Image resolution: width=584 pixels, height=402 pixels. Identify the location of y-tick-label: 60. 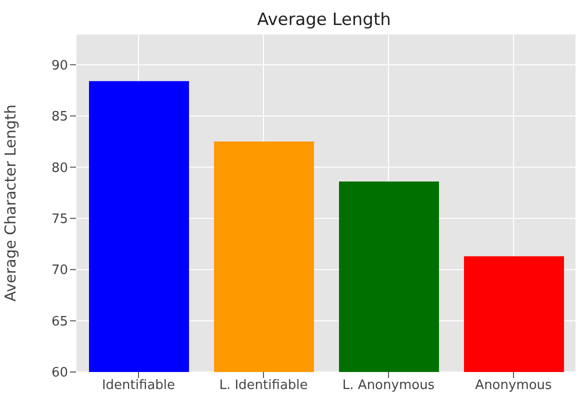
(59, 373).